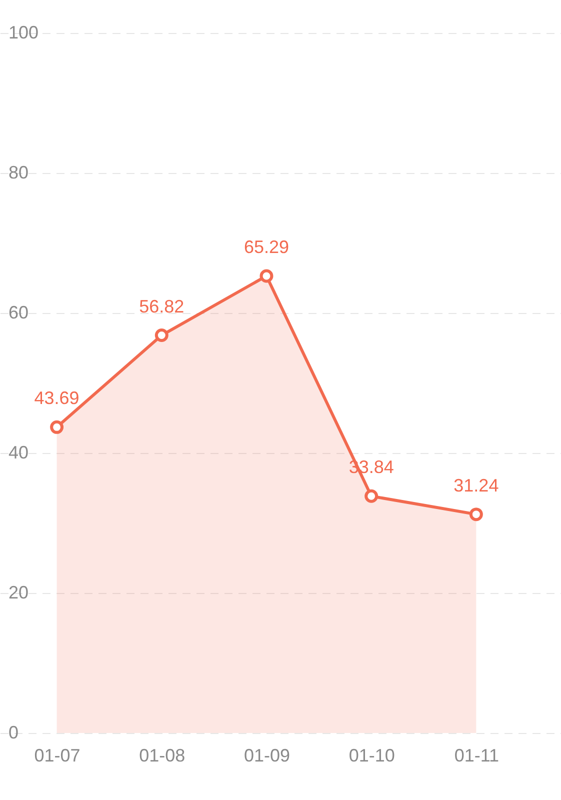  I want to click on data-label: 65.29, so click(267, 246).